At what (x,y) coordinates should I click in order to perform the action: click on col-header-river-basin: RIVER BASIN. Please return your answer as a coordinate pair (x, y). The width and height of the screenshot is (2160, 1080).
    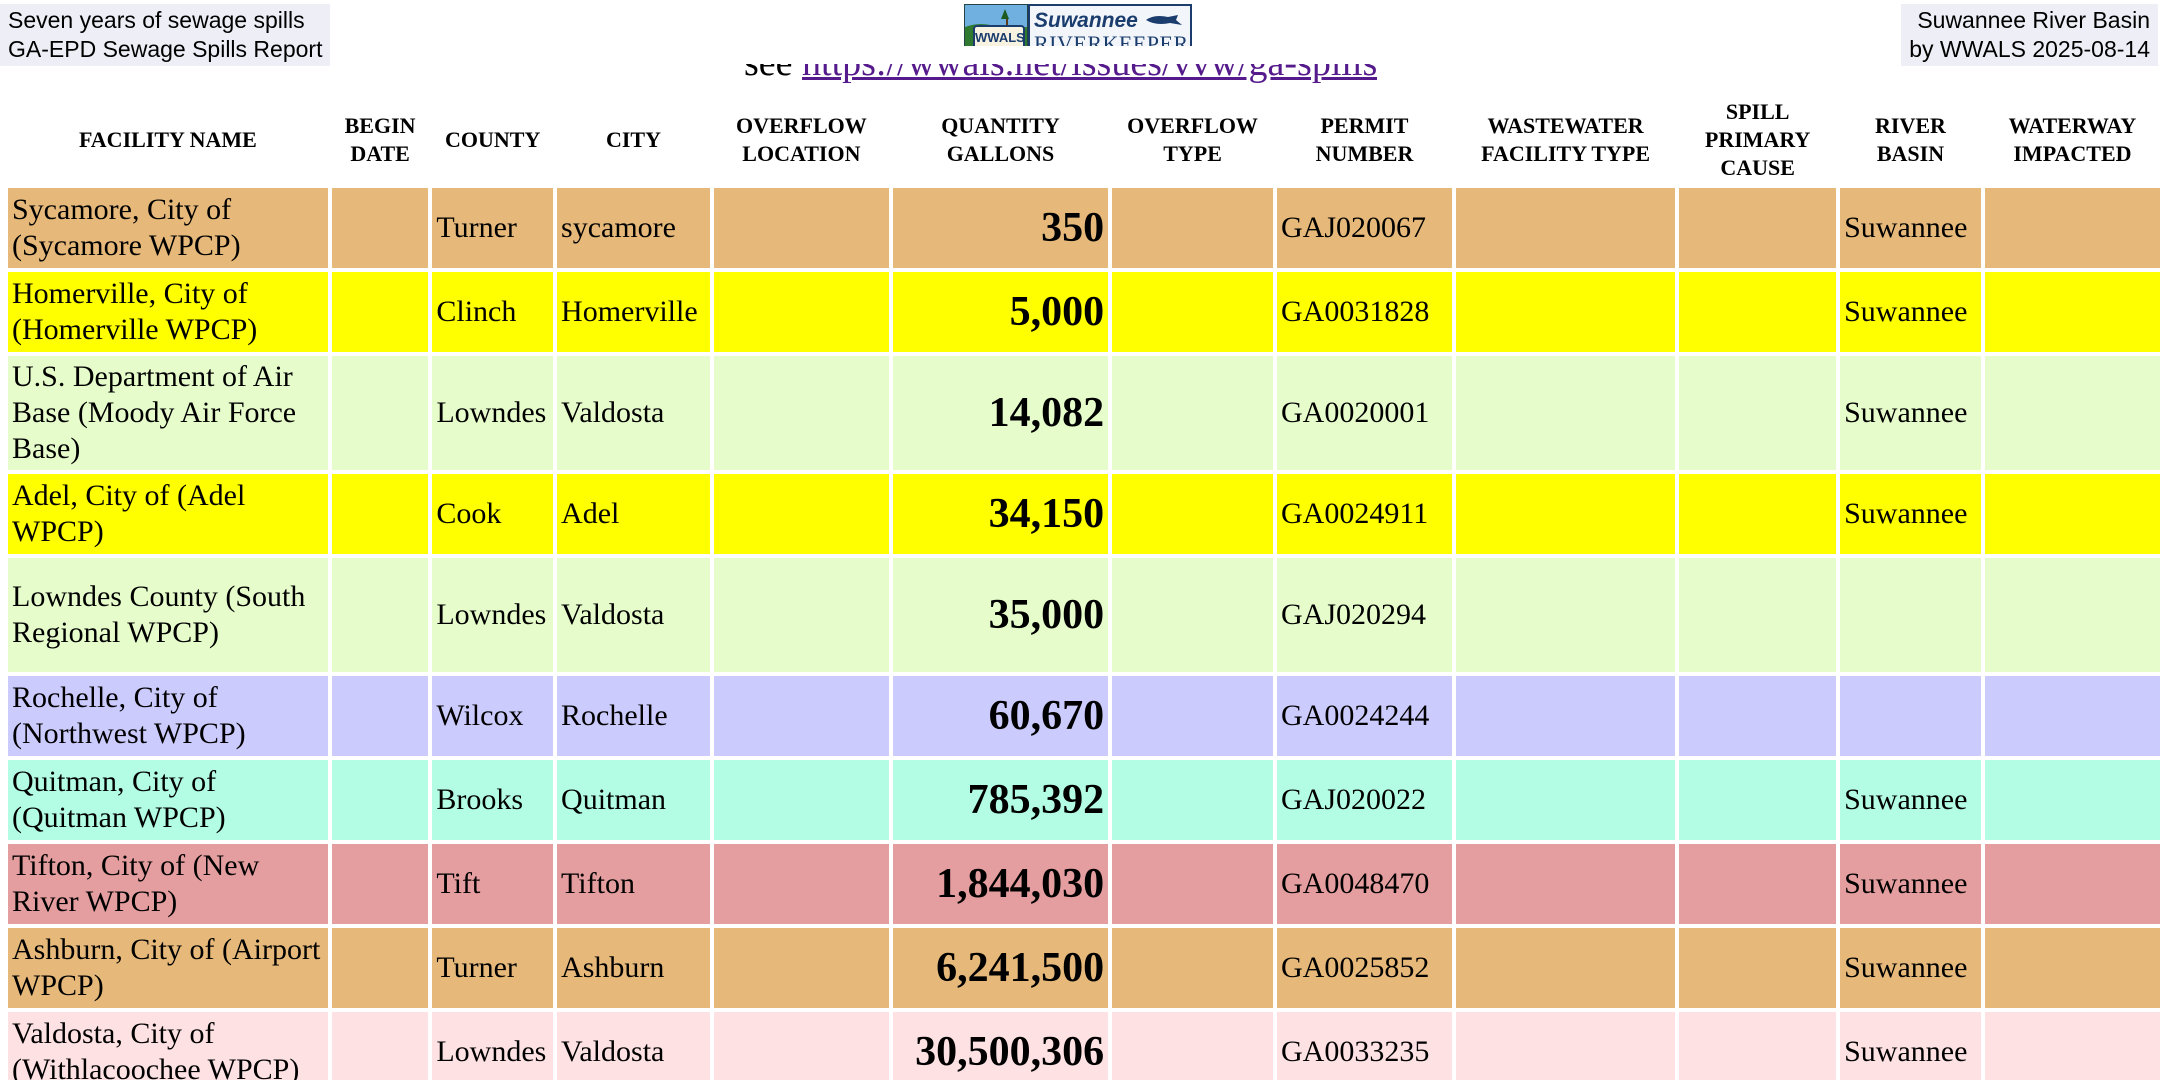
    Looking at the image, I should click on (1910, 140).